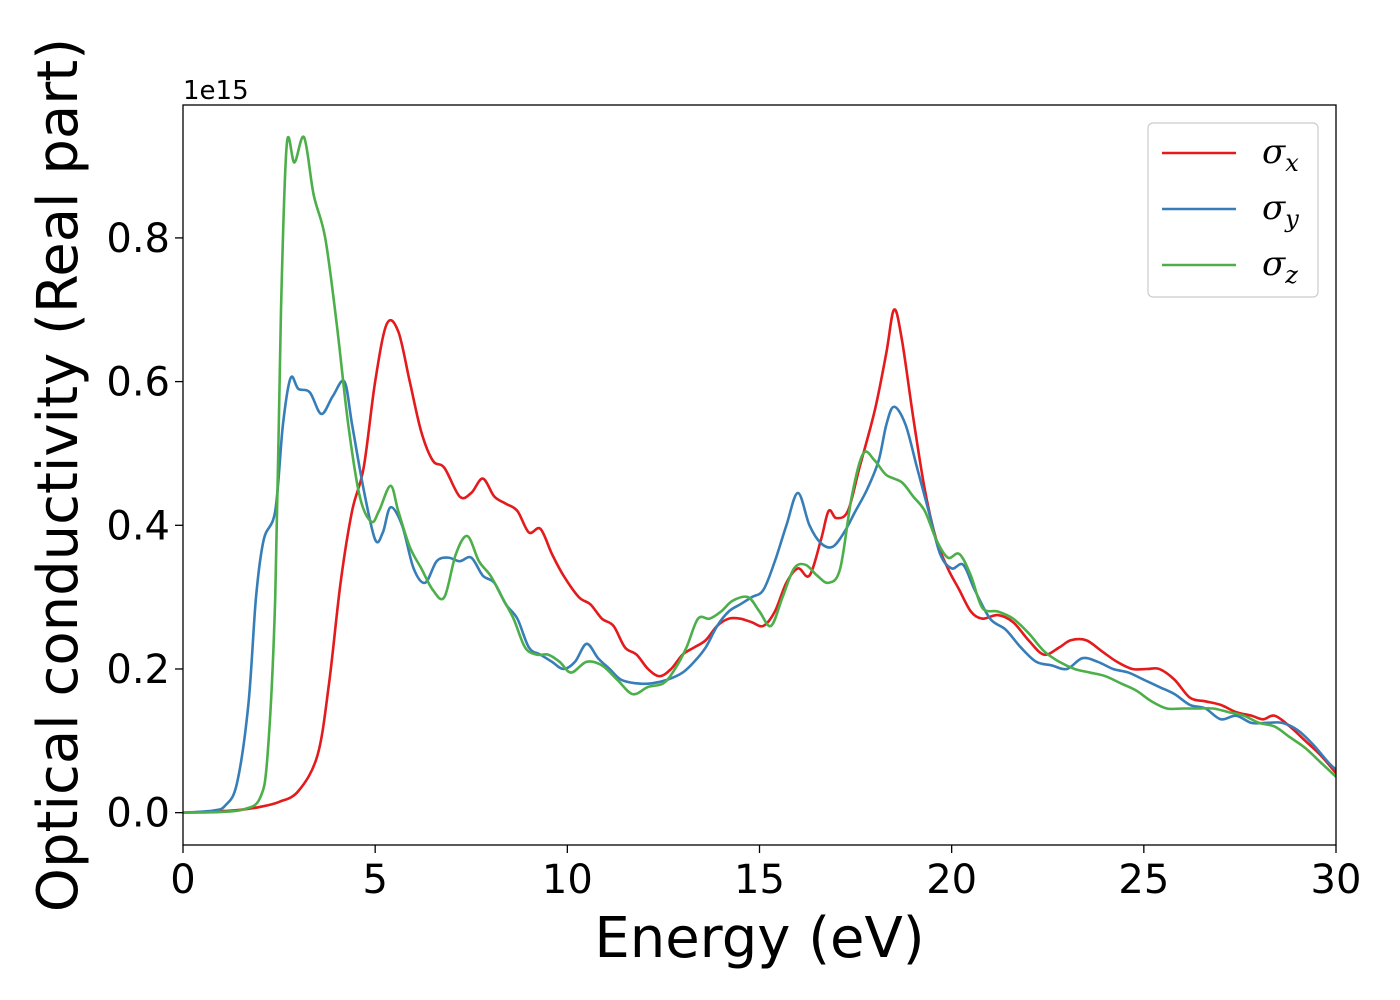 The width and height of the screenshot is (1400, 1000). Describe the element at coordinates (138, 239) in the screenshot. I see `y-tick-label: 0.8` at that location.